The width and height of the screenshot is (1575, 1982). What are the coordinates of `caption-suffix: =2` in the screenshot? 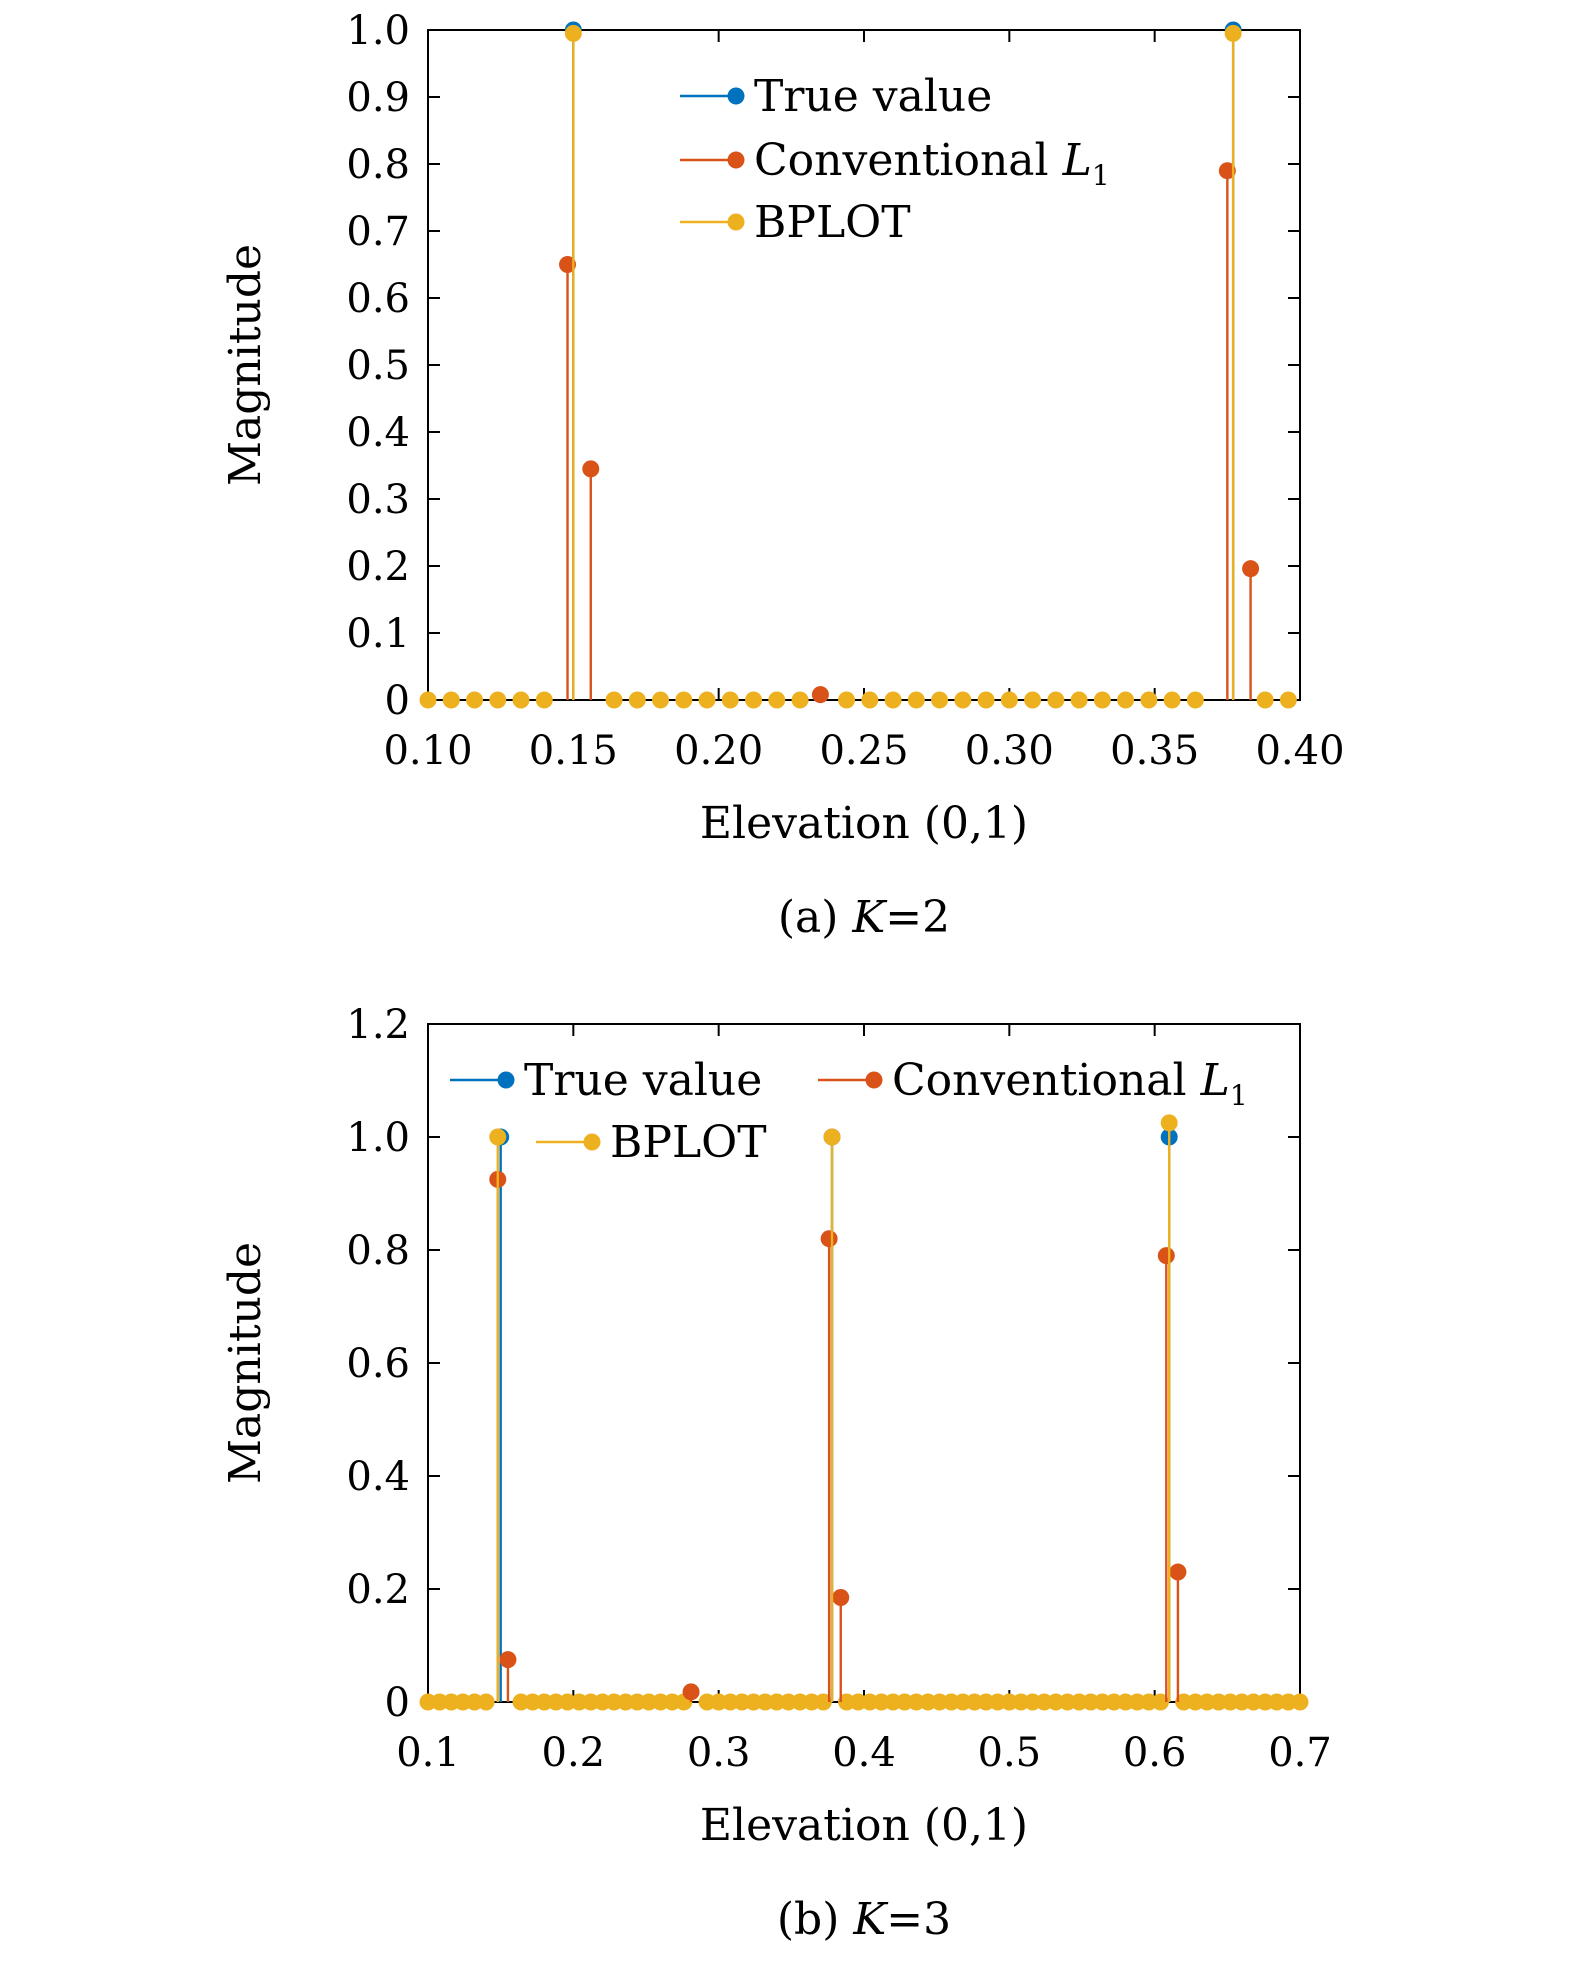 It's located at (917, 917).